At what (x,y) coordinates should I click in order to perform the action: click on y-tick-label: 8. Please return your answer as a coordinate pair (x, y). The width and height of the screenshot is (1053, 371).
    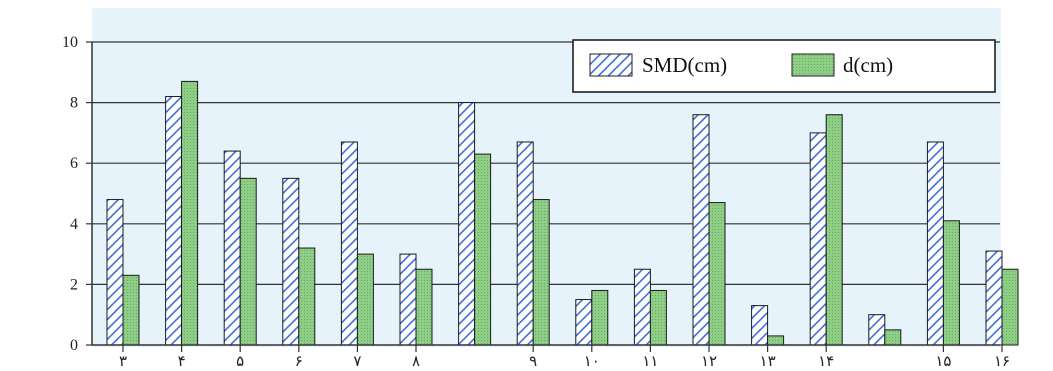
    Looking at the image, I should click on (74, 103).